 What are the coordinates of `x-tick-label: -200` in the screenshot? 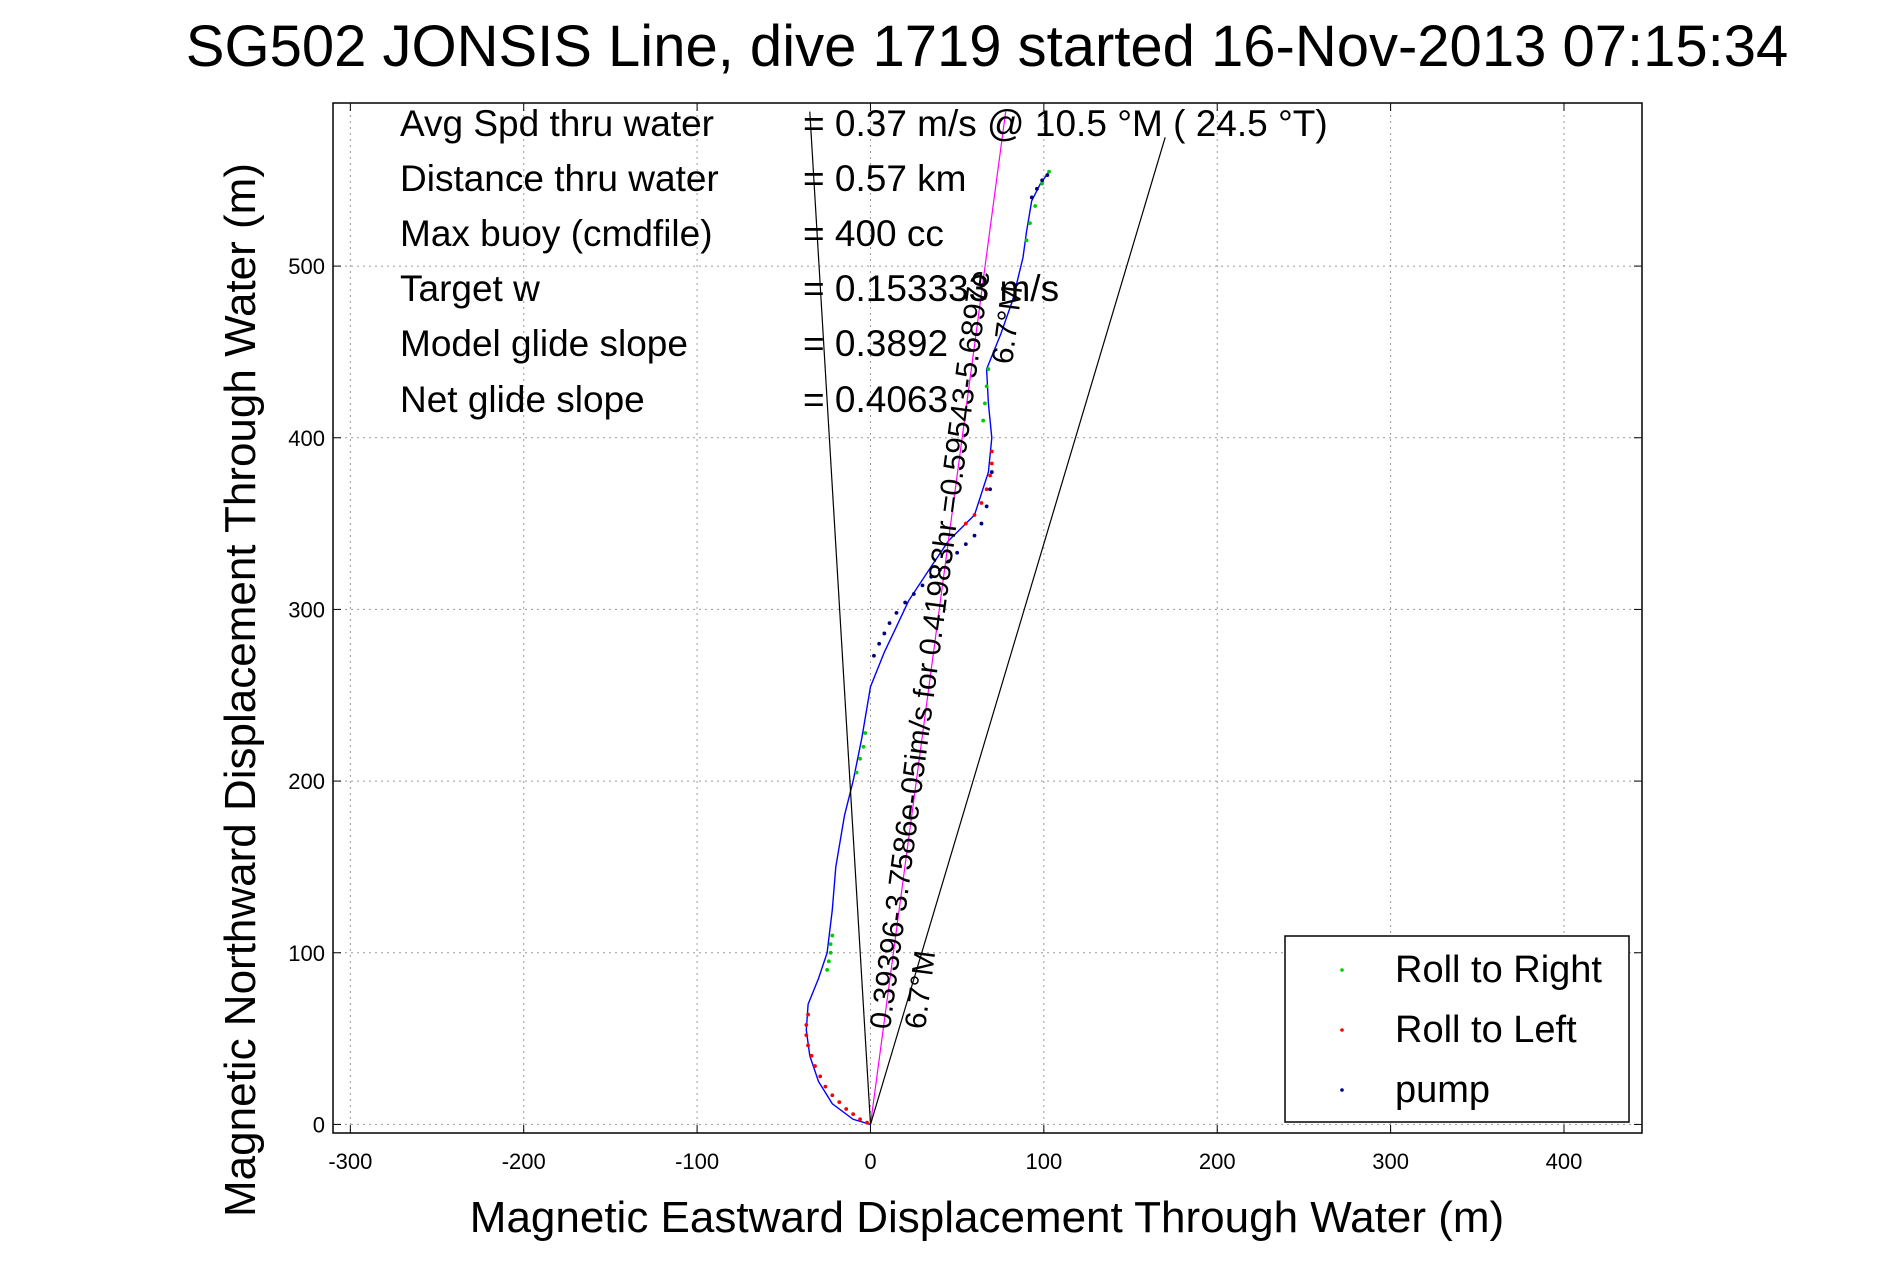 It's located at (524, 1161).